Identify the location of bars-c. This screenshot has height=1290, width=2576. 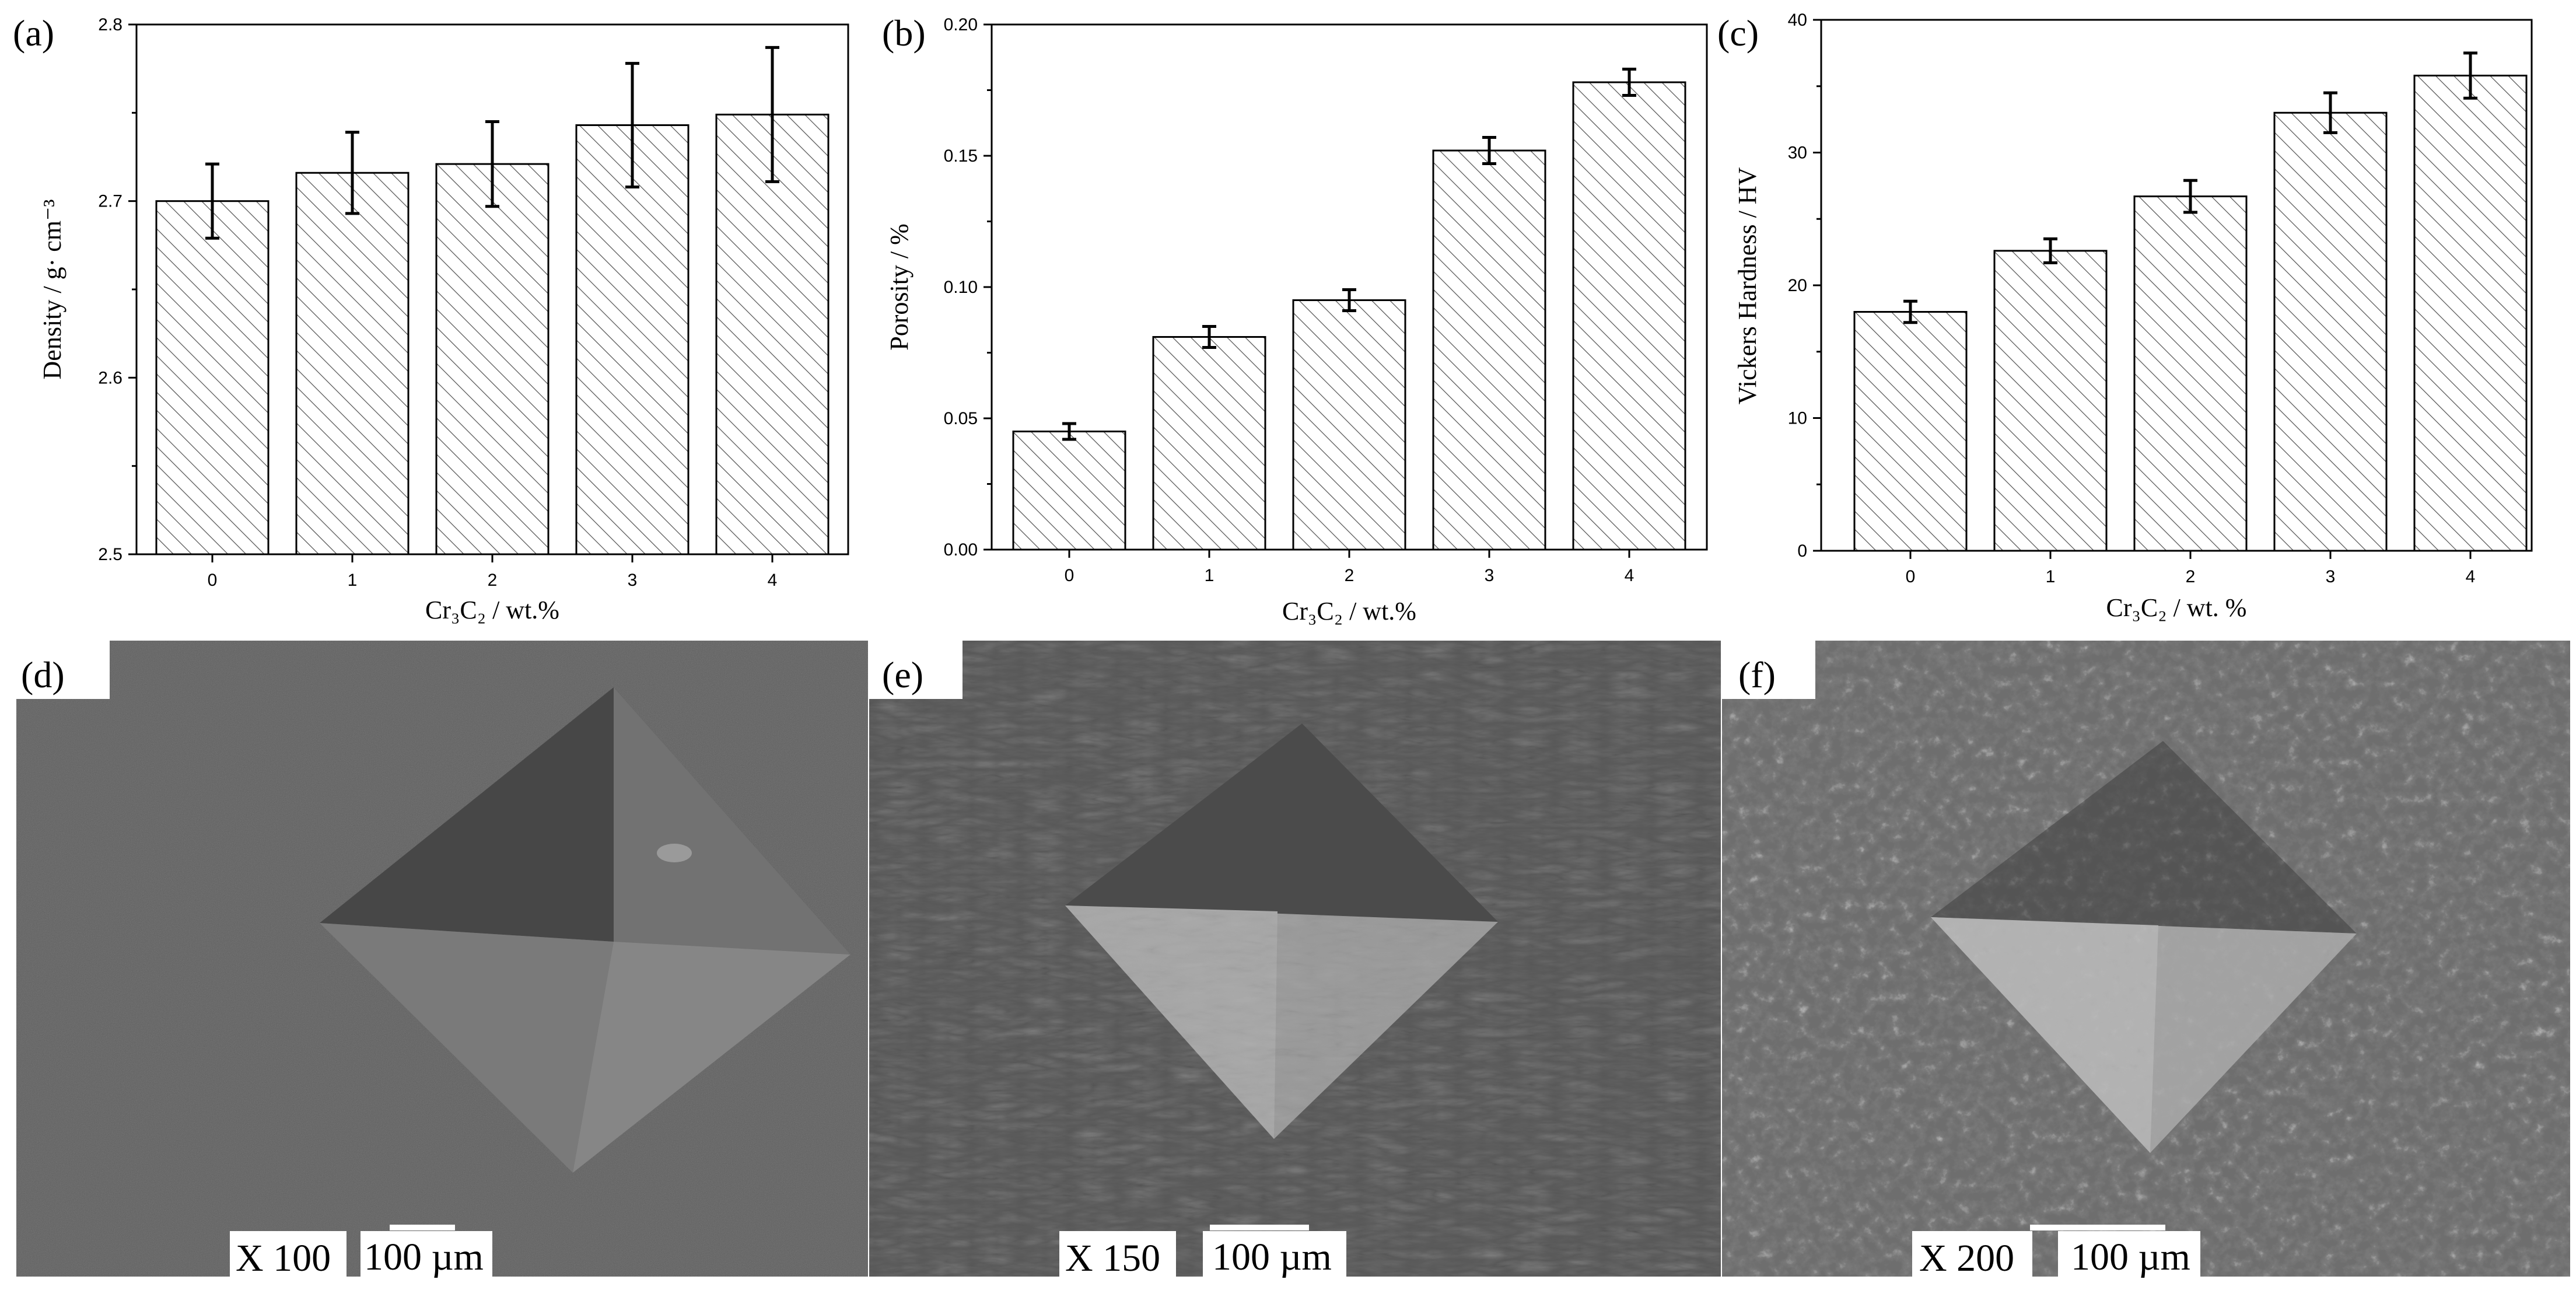
(2190, 302).